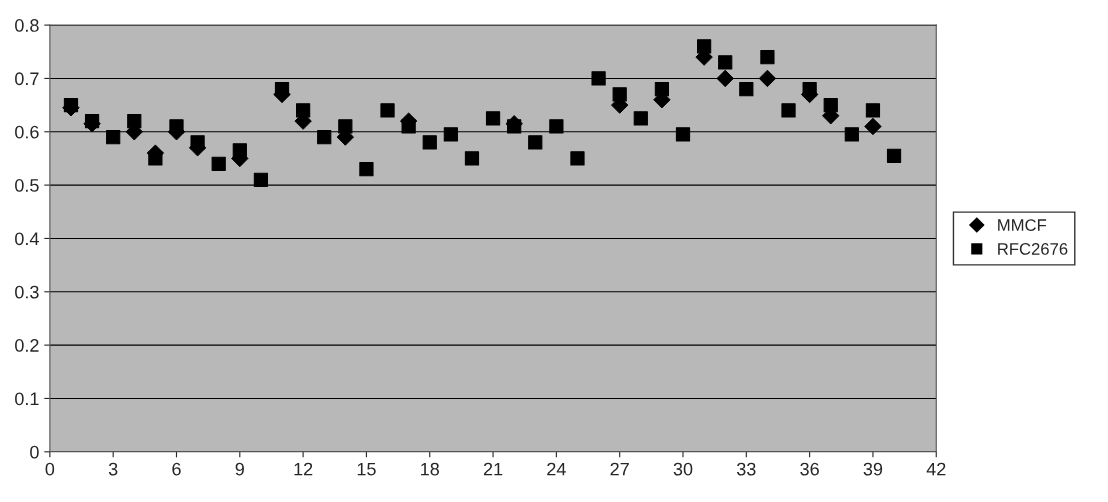 The width and height of the screenshot is (1108, 502). Describe the element at coordinates (556, 469) in the screenshot. I see `x-tick-label: 24` at that location.